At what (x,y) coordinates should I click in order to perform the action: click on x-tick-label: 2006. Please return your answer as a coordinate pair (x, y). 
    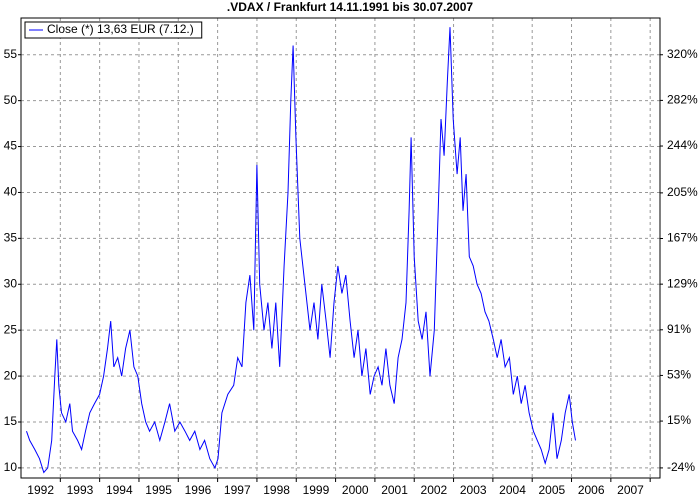
    Looking at the image, I should click on (591, 490).